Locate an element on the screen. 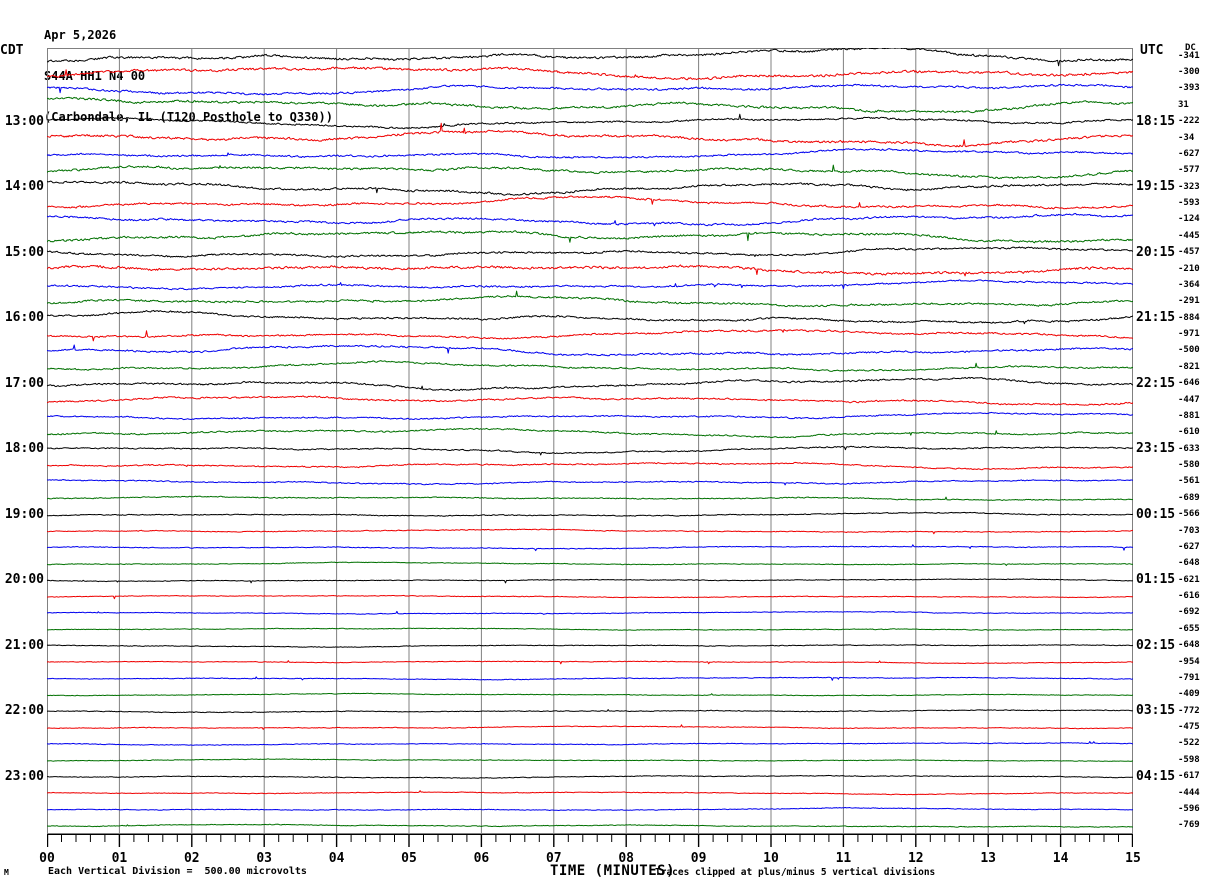  x-tick-label: 04 is located at coordinates (336, 858).